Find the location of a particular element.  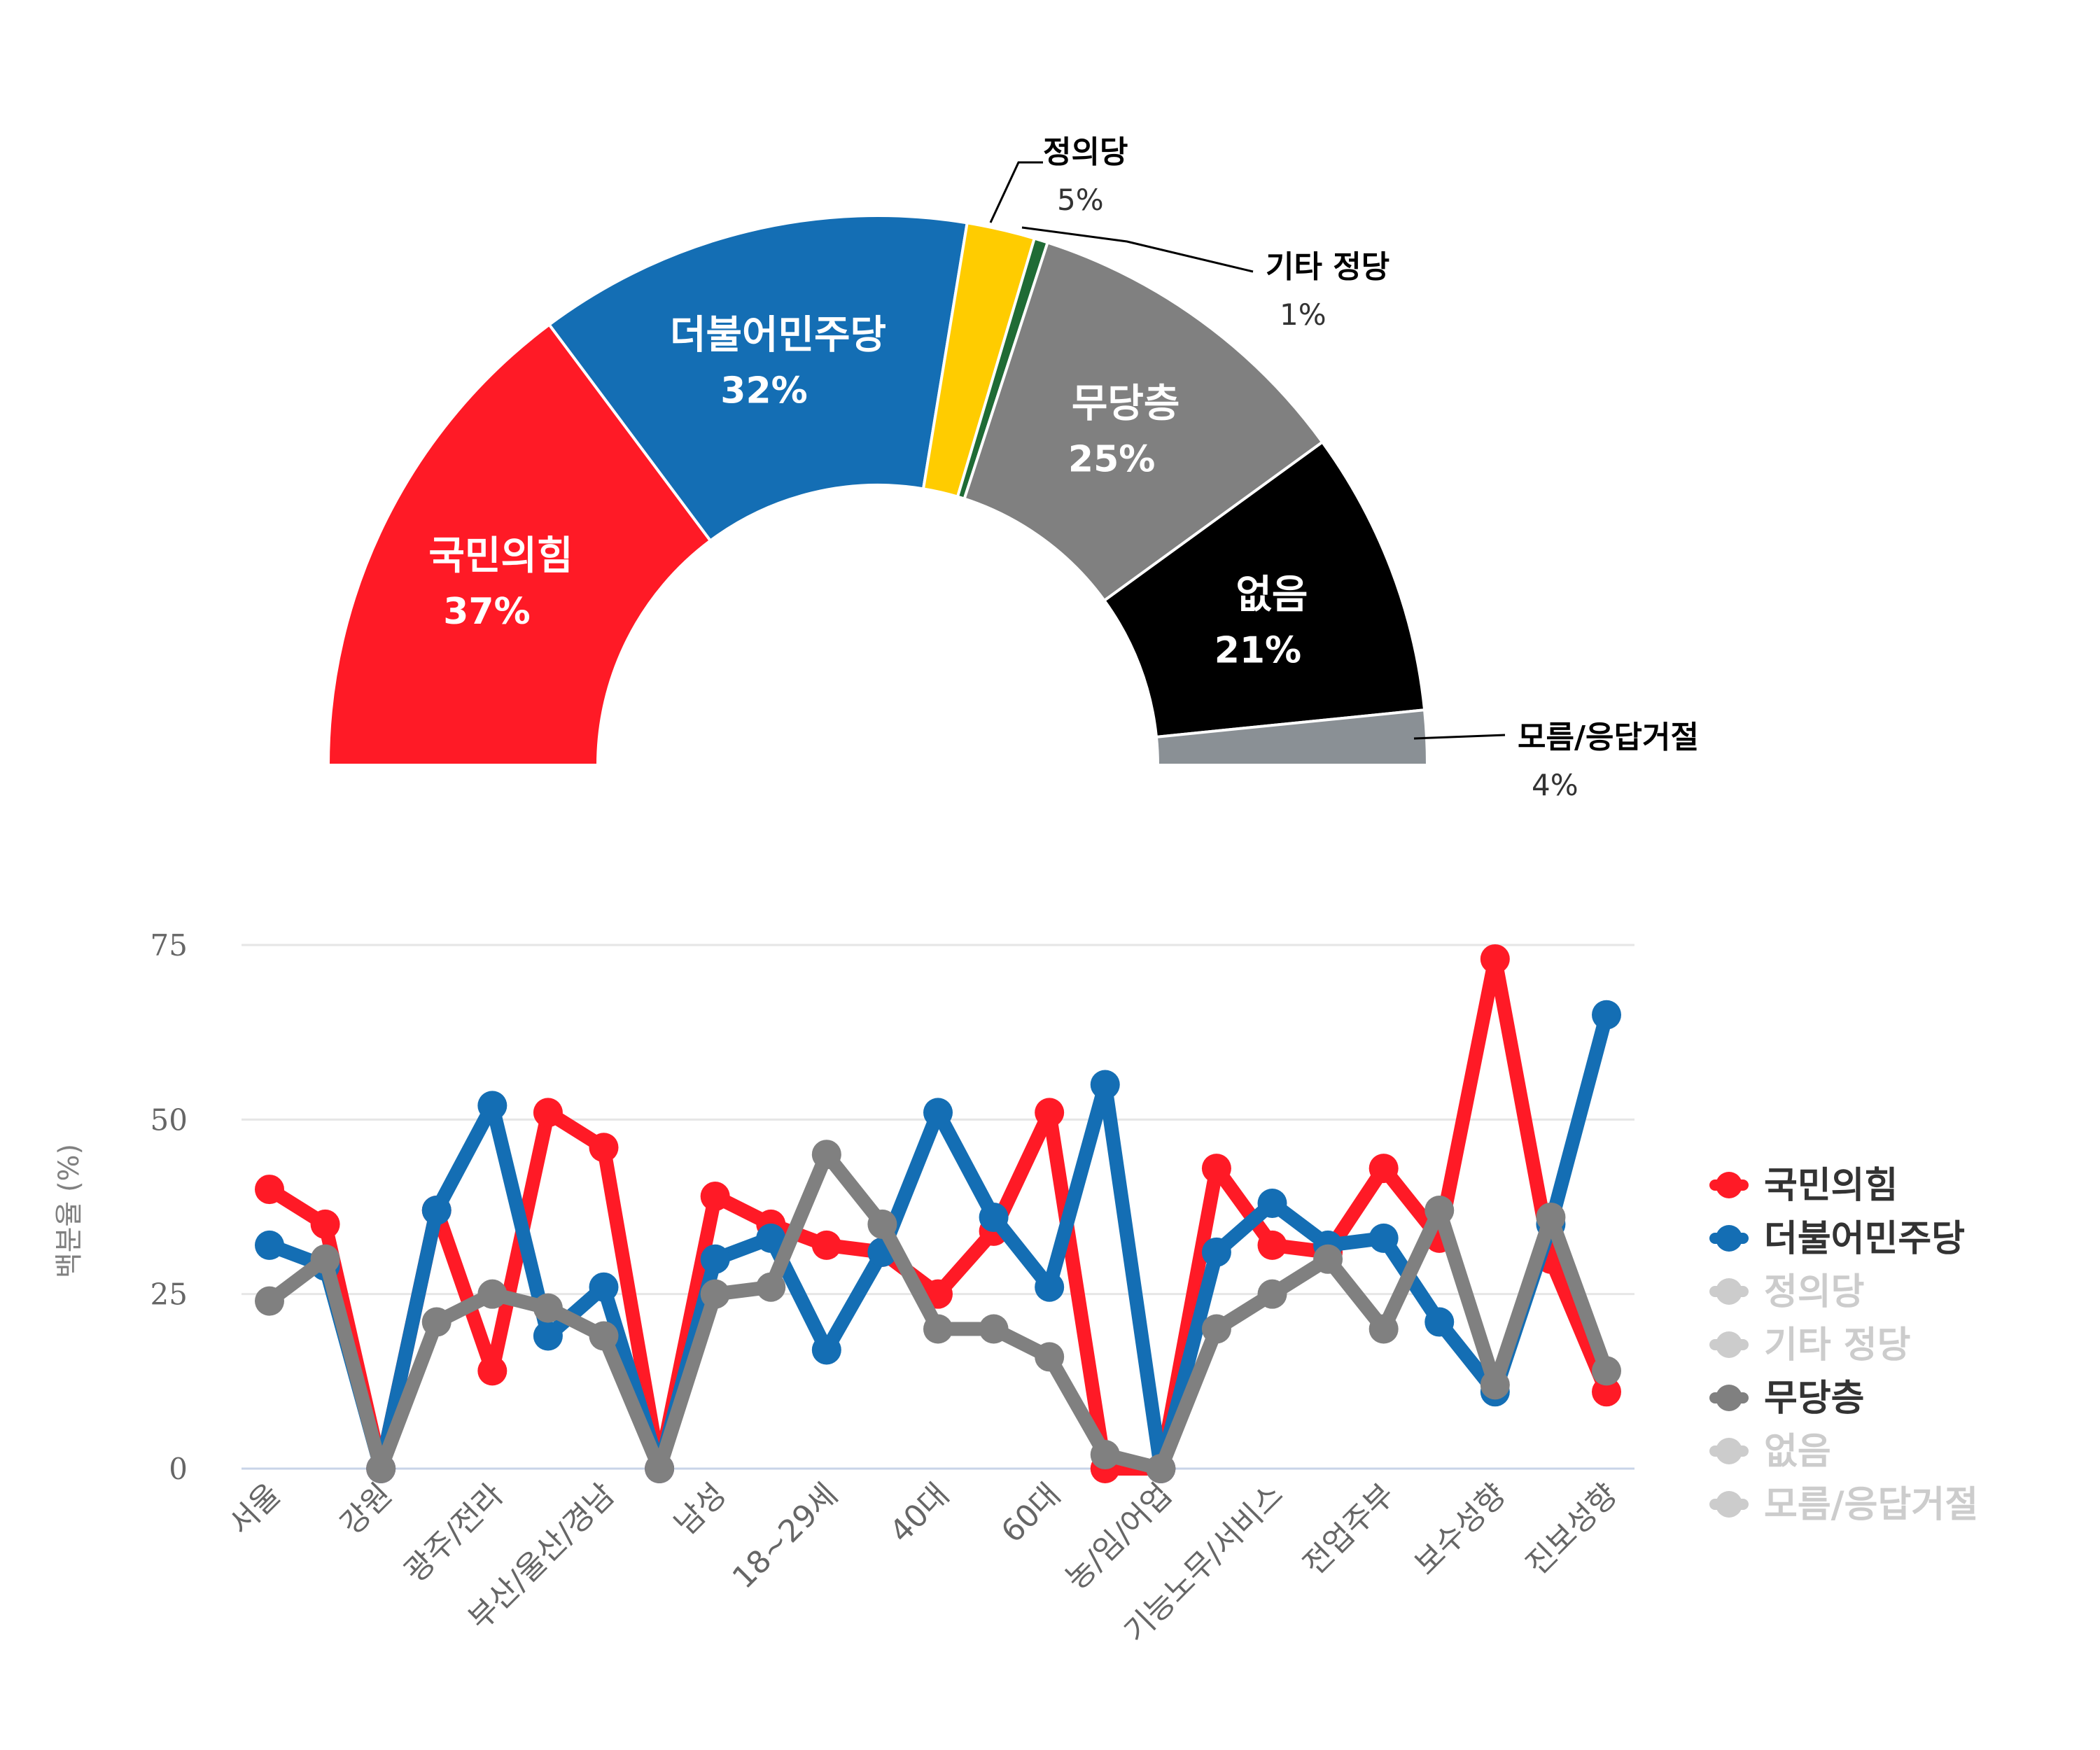

point-무당층-9 is located at coordinates (771, 1287).